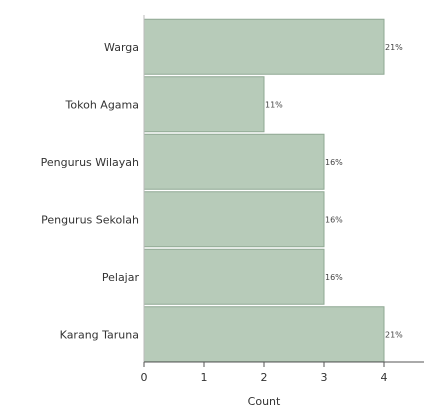 Image resolution: width=435 pixels, height=412 pixels. I want to click on data-label-tokoh-agama: 11%, so click(274, 104).